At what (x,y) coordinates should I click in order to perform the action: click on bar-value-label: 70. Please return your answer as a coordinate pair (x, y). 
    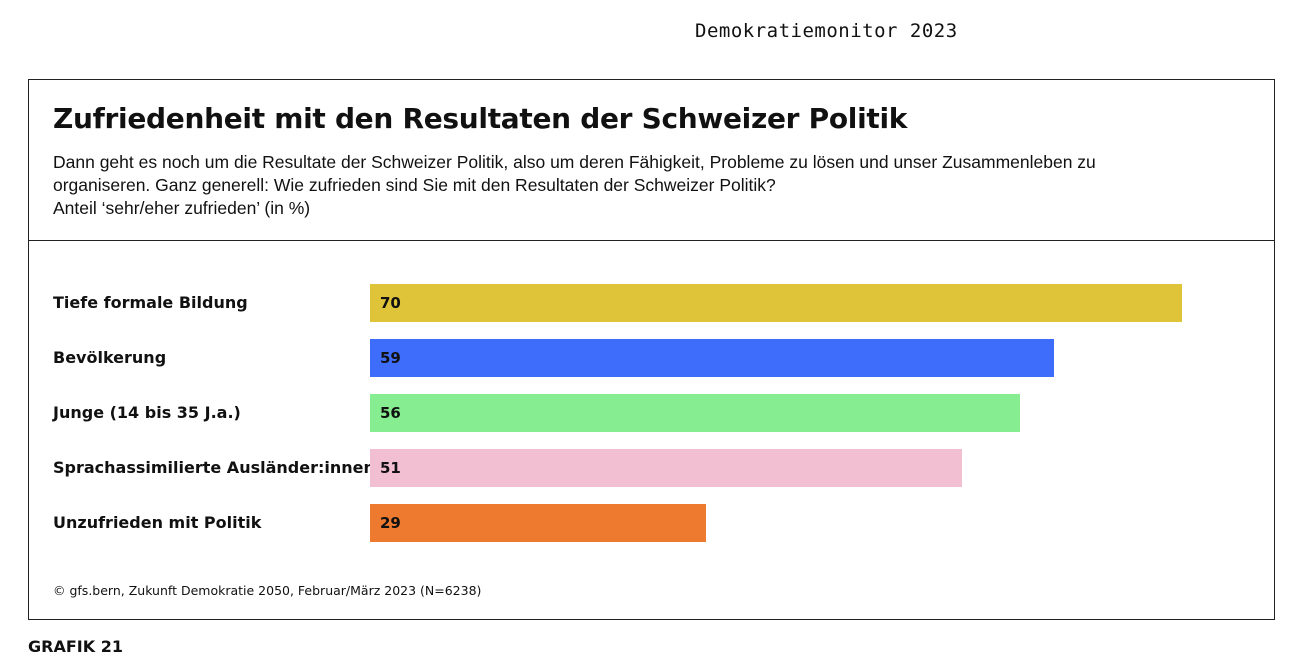
    Looking at the image, I should click on (390, 303).